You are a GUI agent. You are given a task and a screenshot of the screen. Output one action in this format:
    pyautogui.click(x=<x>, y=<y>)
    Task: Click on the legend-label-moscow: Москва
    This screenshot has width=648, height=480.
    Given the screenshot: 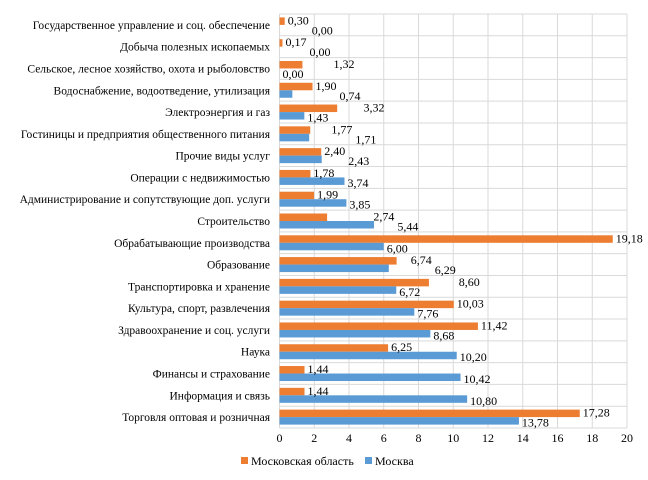 What is the action you would take?
    pyautogui.click(x=394, y=461)
    